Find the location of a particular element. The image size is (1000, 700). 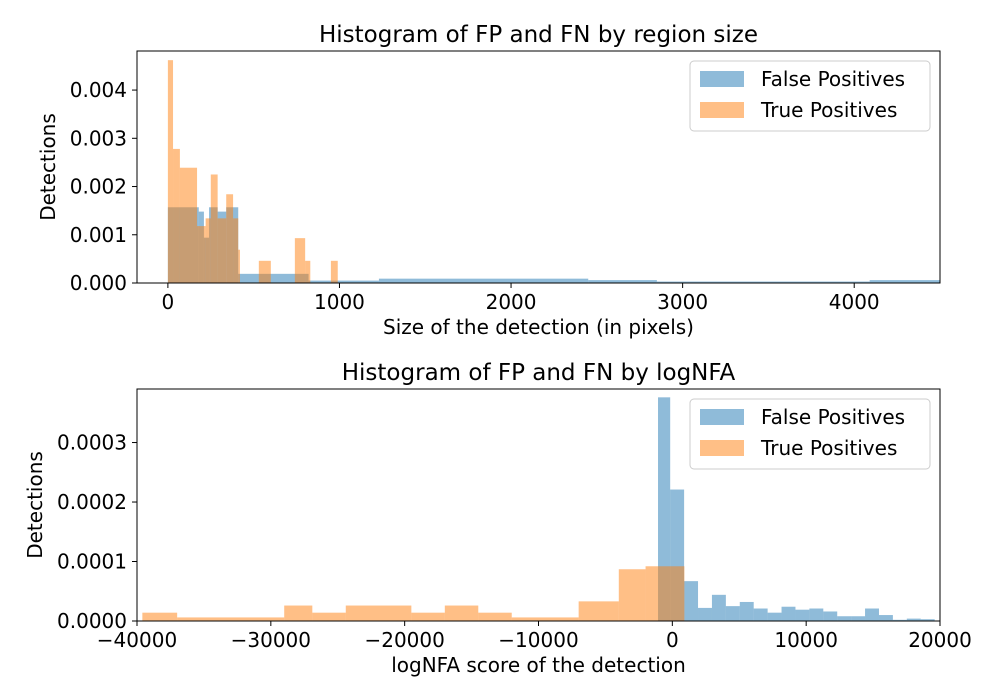

top-ytick-label-4: 0.004 is located at coordinates (98, 90).